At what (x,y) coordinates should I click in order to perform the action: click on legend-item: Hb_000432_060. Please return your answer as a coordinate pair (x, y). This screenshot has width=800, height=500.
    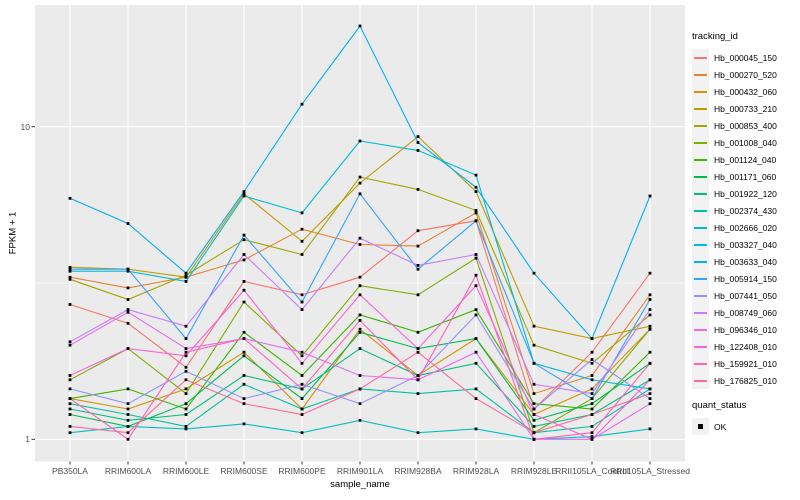
    Looking at the image, I should click on (745, 91).